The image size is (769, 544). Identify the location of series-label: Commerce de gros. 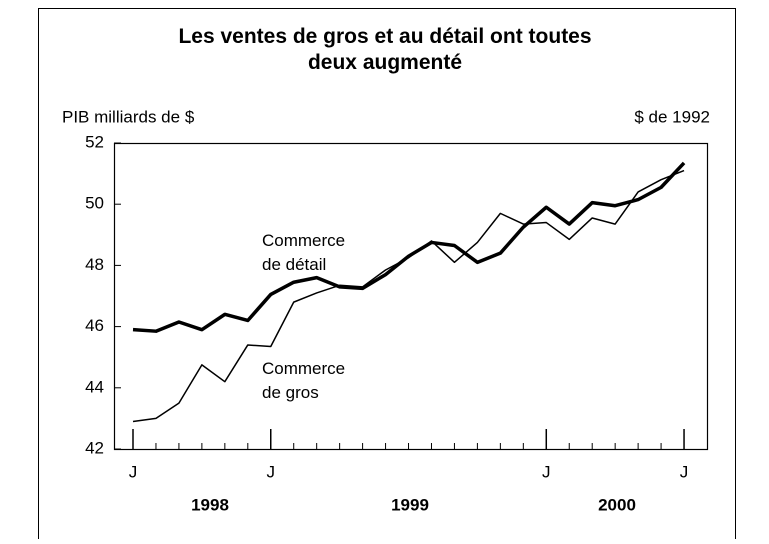
(304, 380).